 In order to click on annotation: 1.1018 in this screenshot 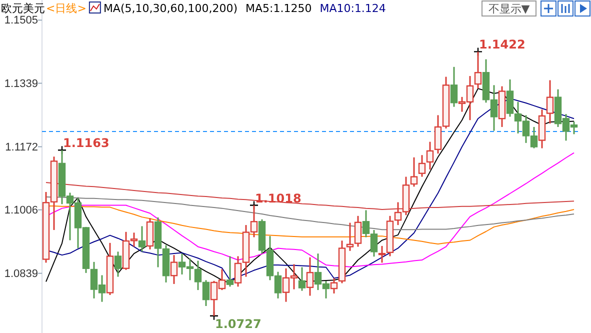, I will do `click(278, 198)`.